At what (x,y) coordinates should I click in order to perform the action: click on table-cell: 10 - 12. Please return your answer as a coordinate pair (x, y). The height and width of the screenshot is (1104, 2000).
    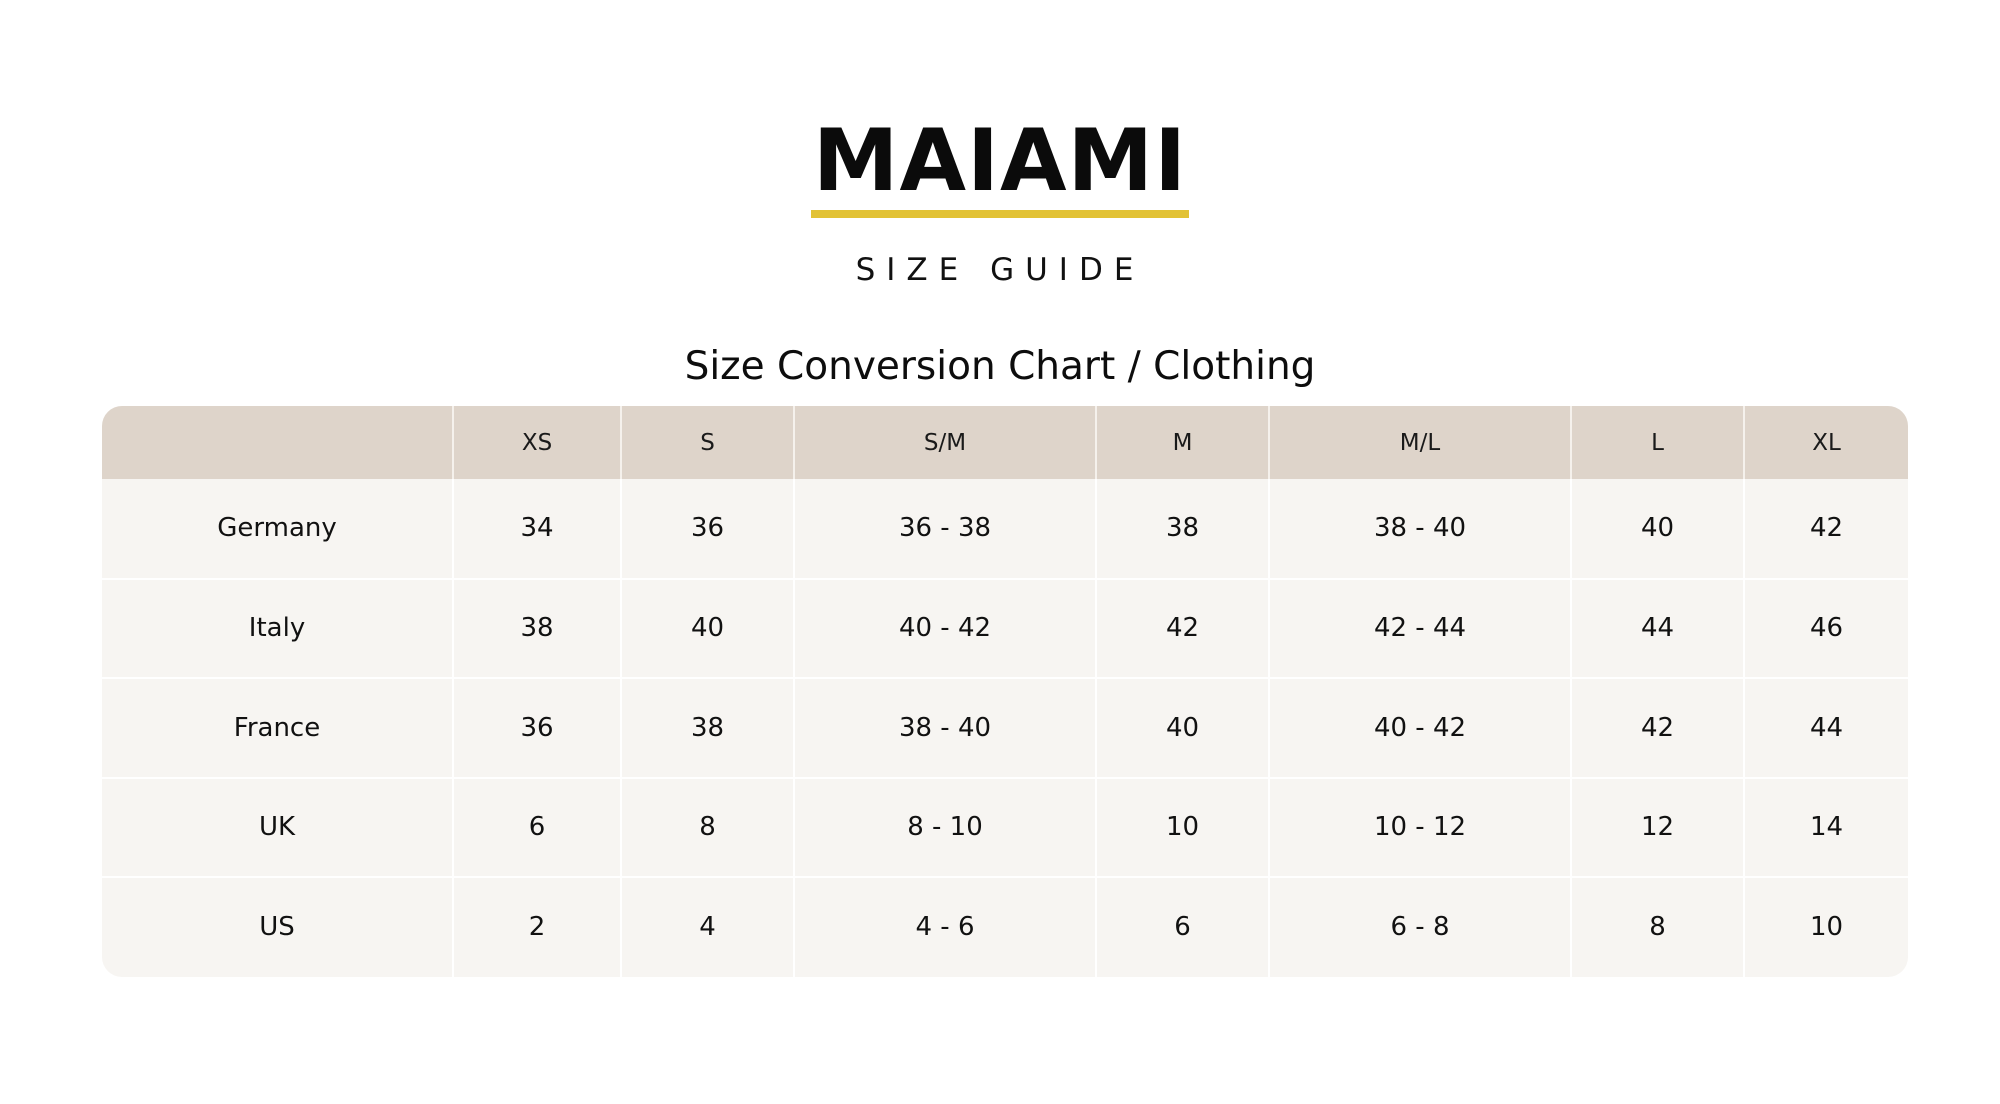
    Looking at the image, I should click on (1419, 827).